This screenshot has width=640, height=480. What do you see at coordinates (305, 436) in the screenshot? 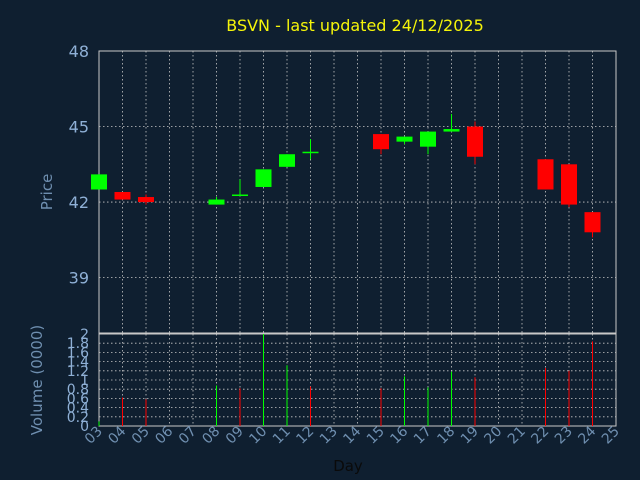
I see `x-tick-label: 12` at bounding box center [305, 436].